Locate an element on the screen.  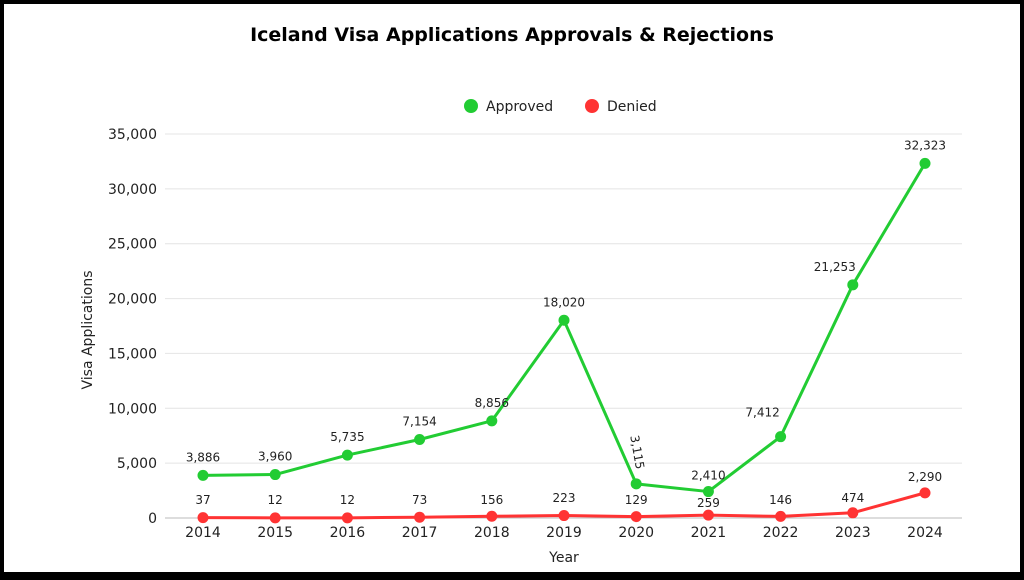
x-tick-label: 2016 is located at coordinates (348, 533).